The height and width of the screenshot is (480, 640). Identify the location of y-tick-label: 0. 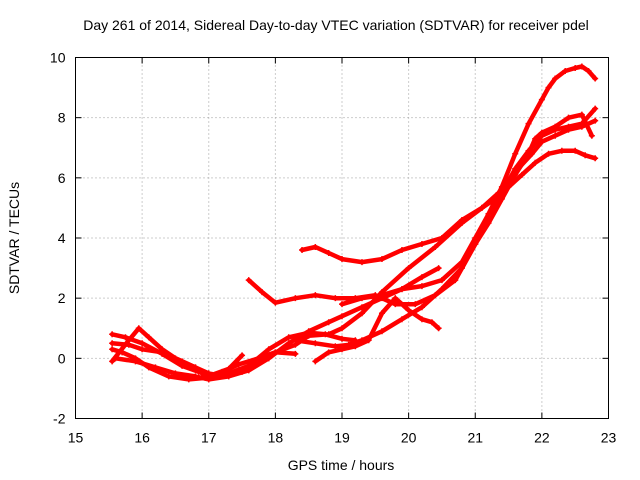
(62, 358).